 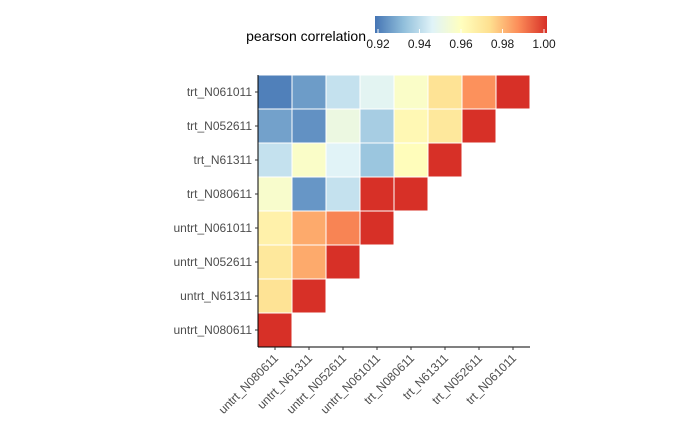 What do you see at coordinates (544, 44) in the screenshot?
I see `legend-tick-label: 1.00` at bounding box center [544, 44].